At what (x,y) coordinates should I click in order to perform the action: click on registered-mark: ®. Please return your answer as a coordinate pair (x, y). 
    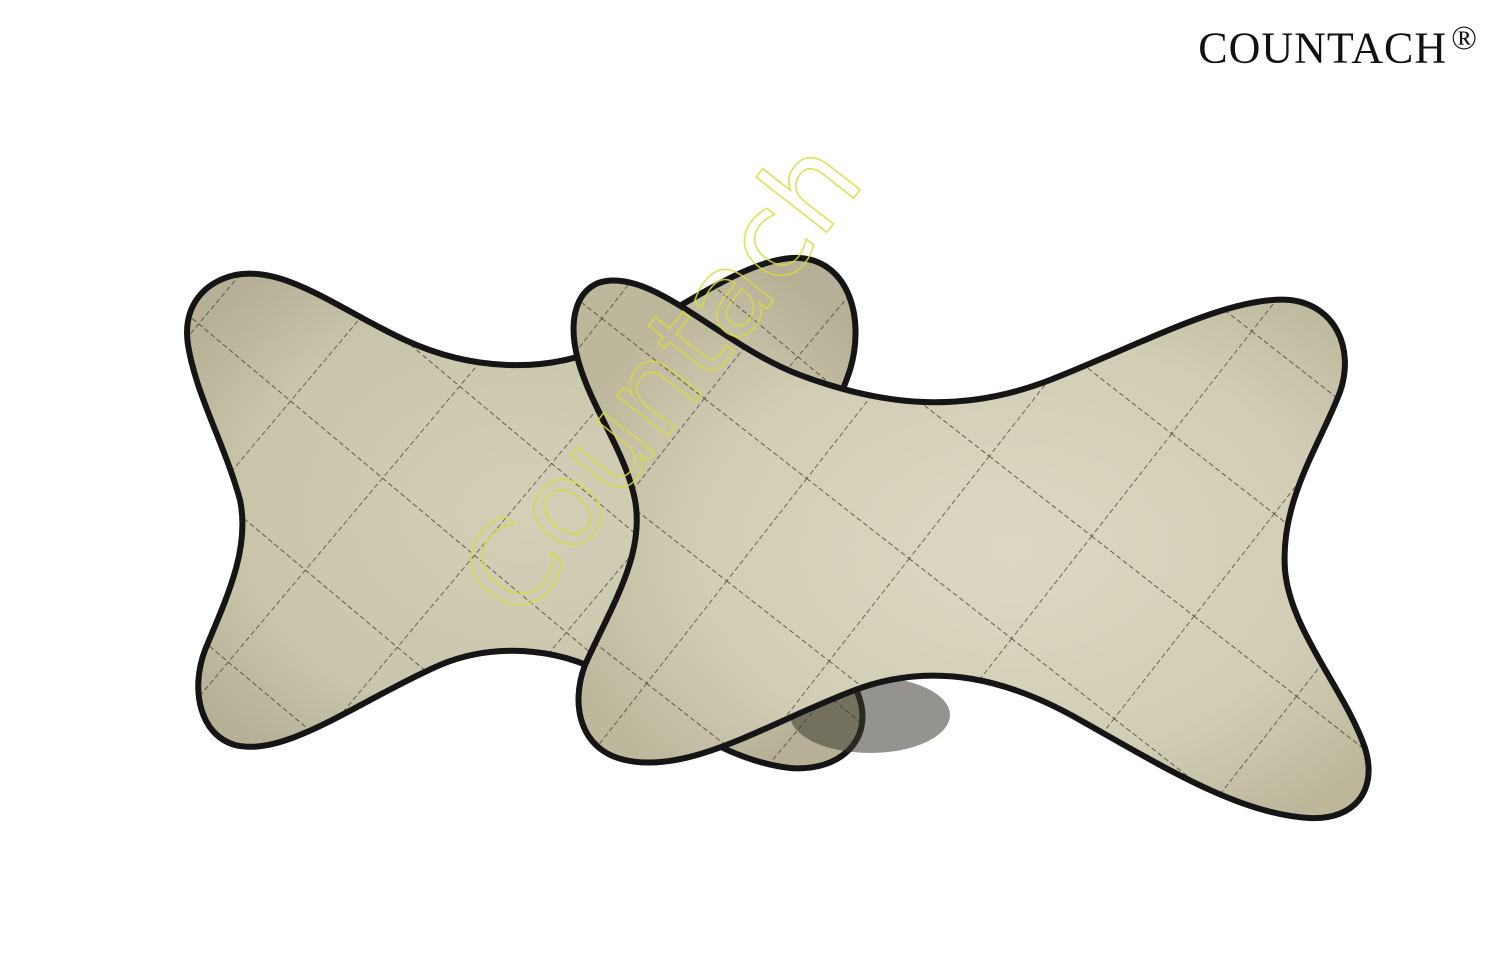
    Looking at the image, I should click on (1464, 38).